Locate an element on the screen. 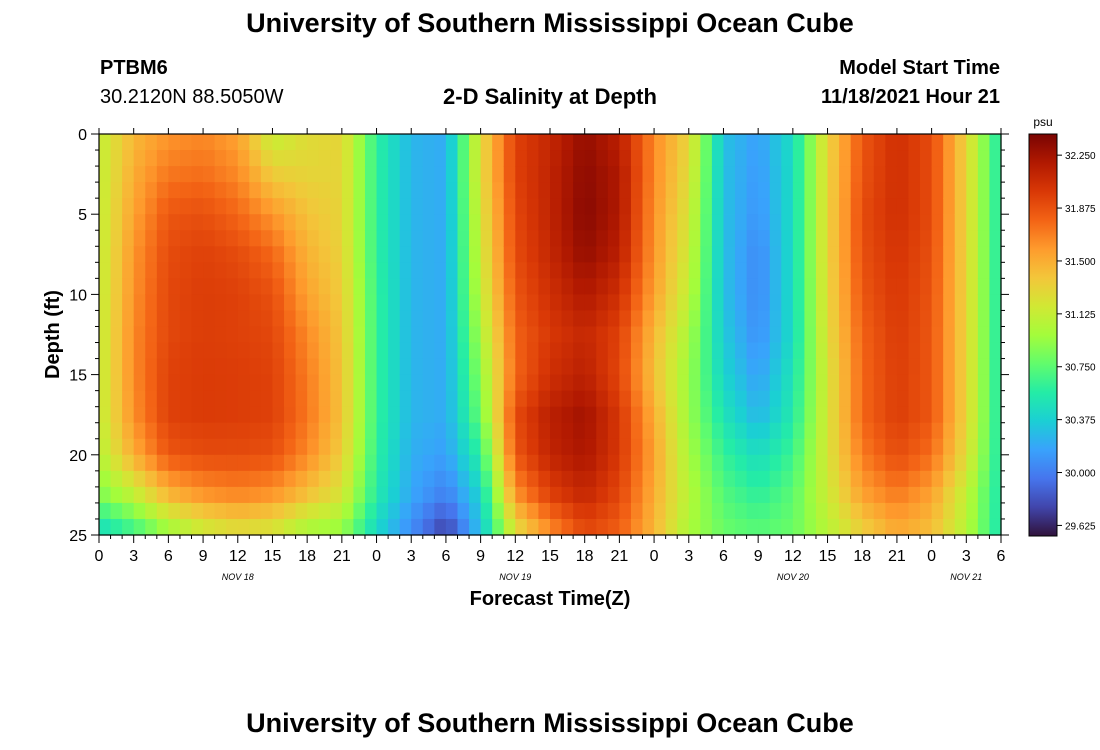 The height and width of the screenshot is (750, 1100). y-tick-label: 25 is located at coordinates (78, 536).